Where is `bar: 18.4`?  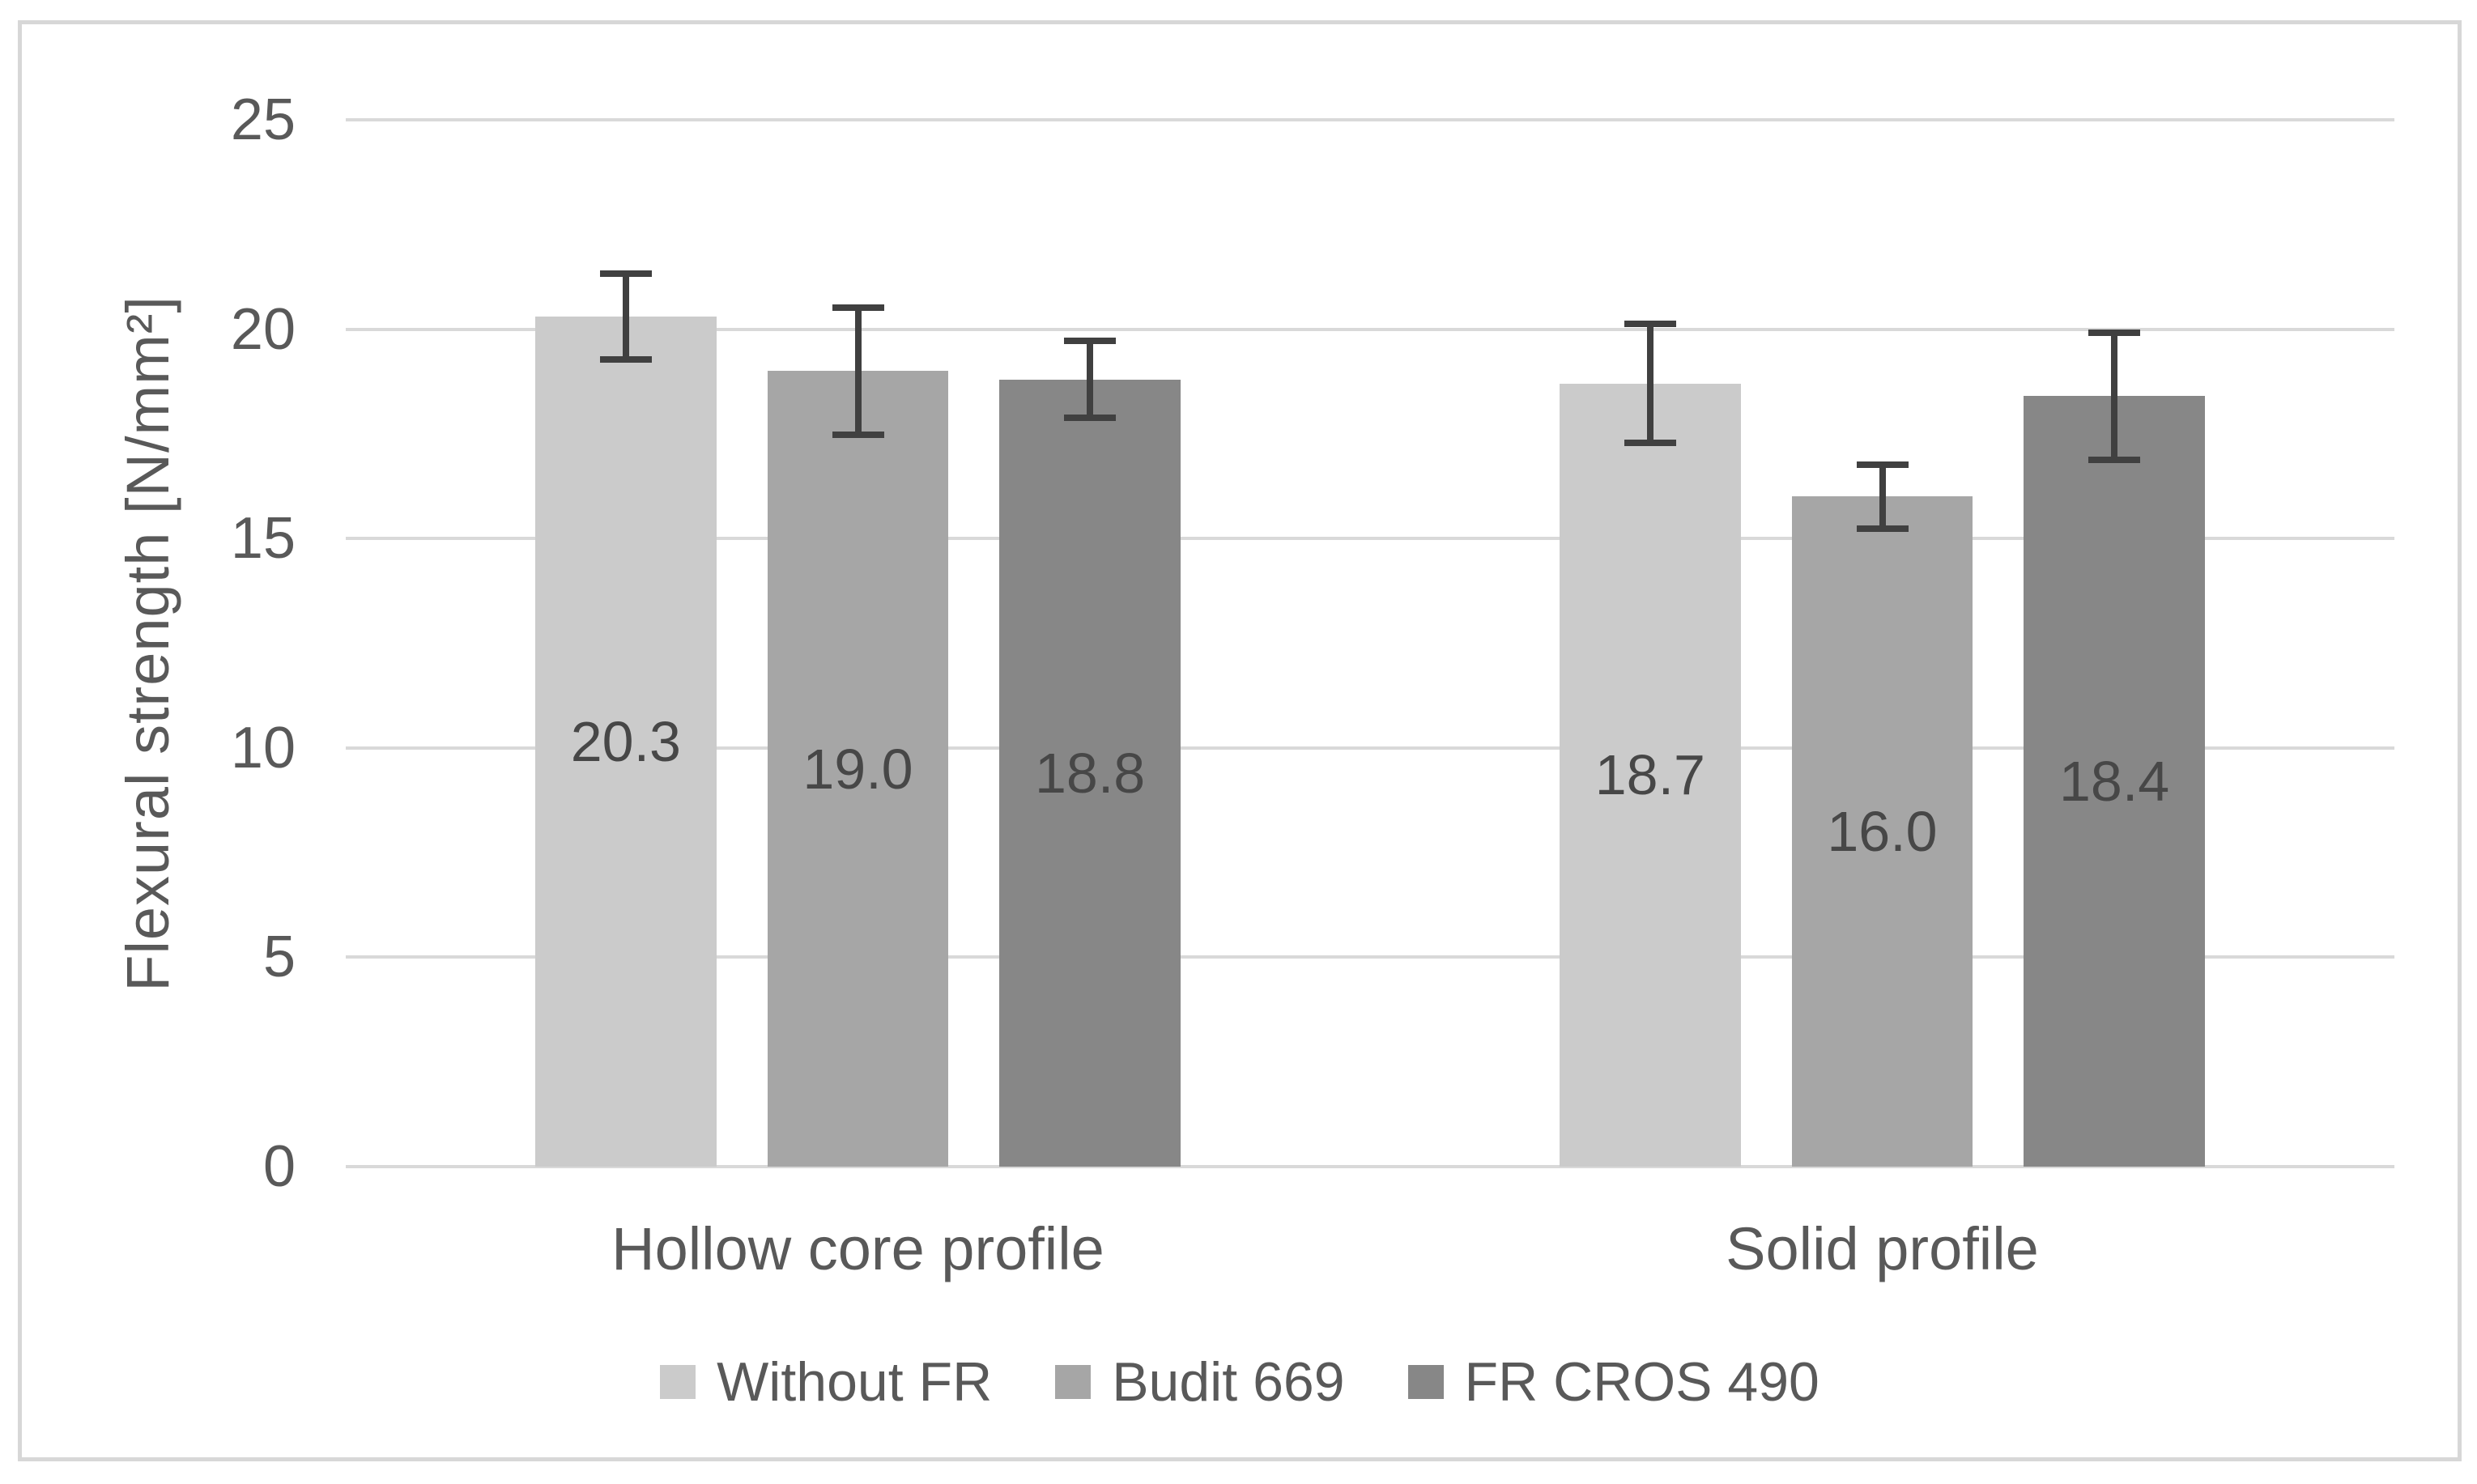 bar: 18.4 is located at coordinates (2115, 781).